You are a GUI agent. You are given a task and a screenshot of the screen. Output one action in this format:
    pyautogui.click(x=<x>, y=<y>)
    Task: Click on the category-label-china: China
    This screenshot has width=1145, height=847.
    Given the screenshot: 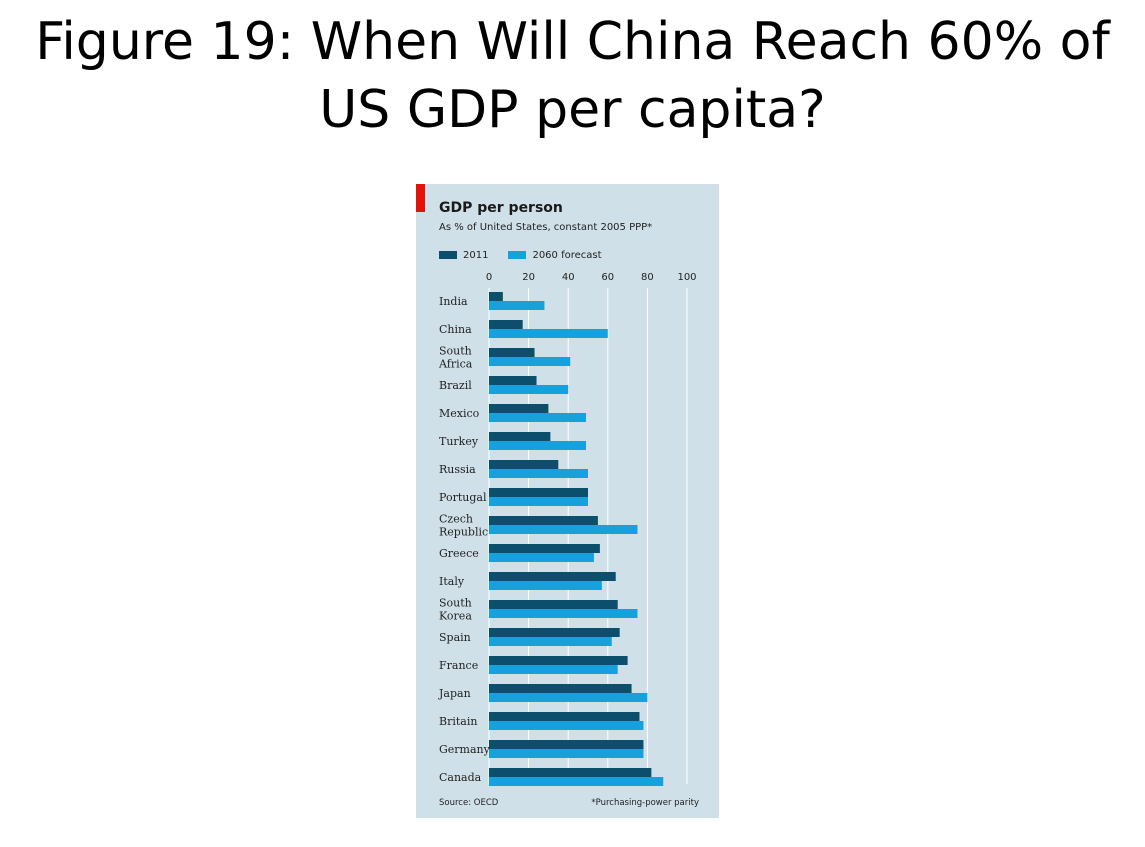 What is the action you would take?
    pyautogui.click(x=455, y=329)
    